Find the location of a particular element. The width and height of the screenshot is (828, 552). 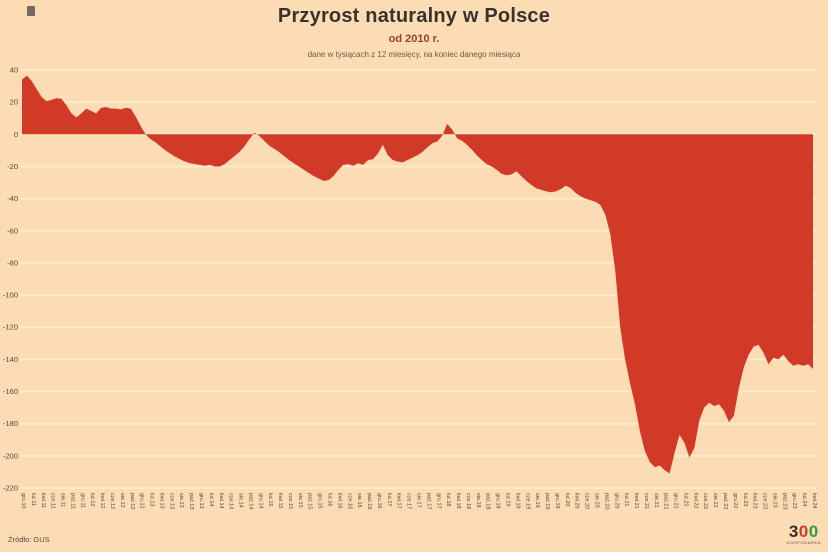

source-label: Źródło: GUS is located at coordinates (29, 539).